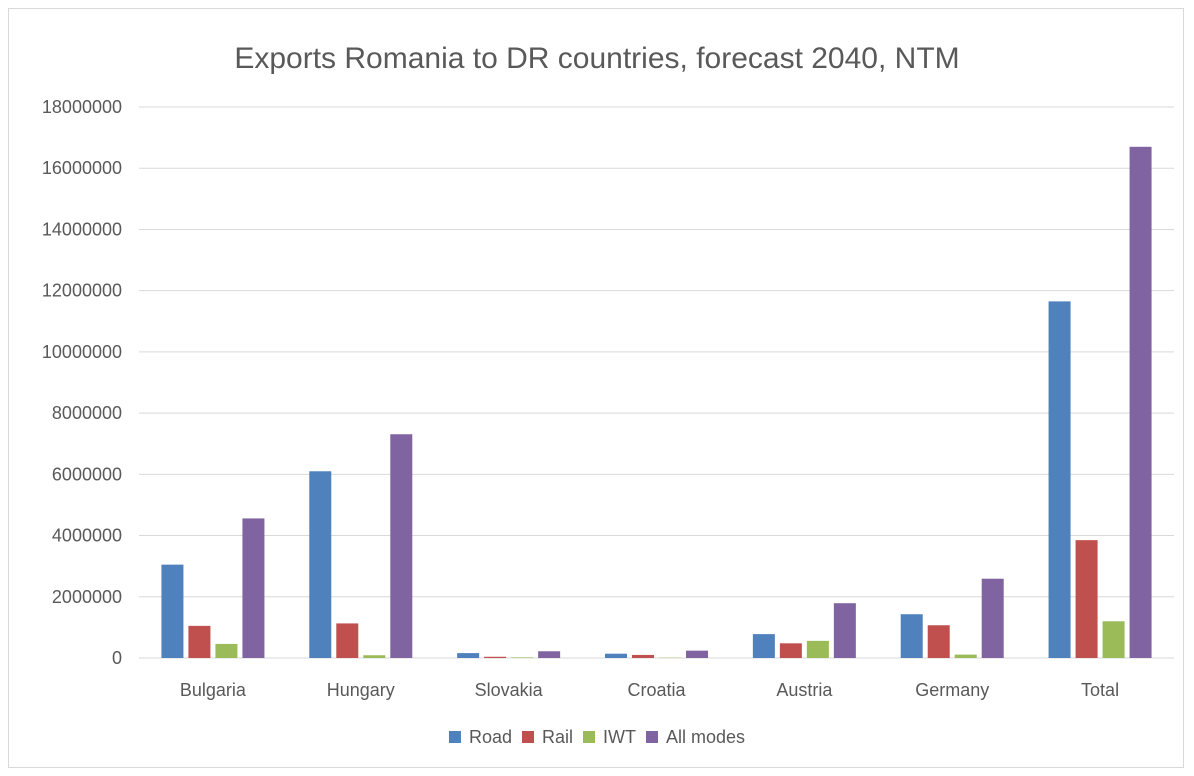  Describe the element at coordinates (87, 413) in the screenshot. I see `y-tick-label: 8000000` at that location.